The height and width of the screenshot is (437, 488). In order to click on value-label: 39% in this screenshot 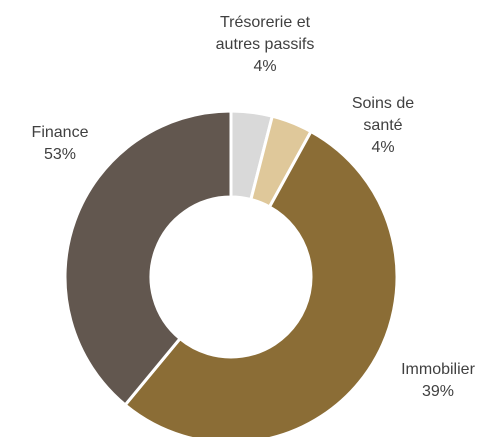, I will do `click(438, 391)`.